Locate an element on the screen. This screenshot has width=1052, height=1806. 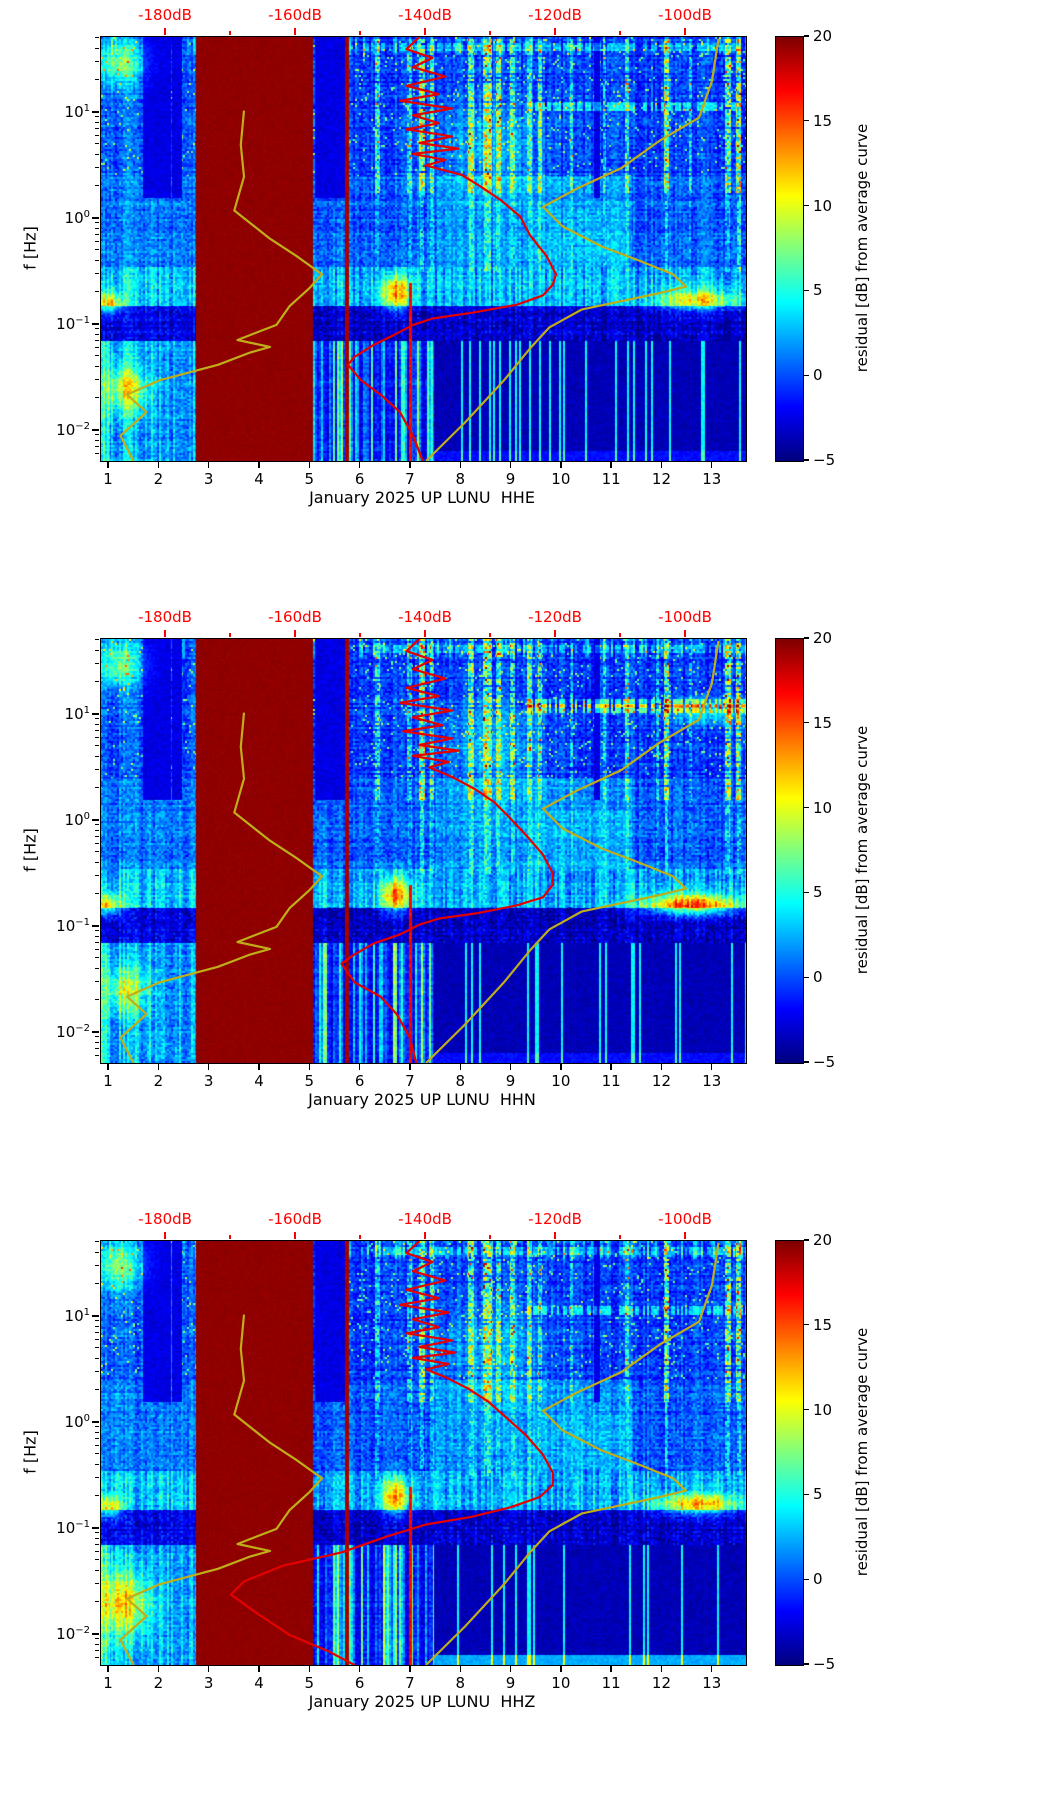
y-axis-label: f [Hz] is located at coordinates (30, 248).